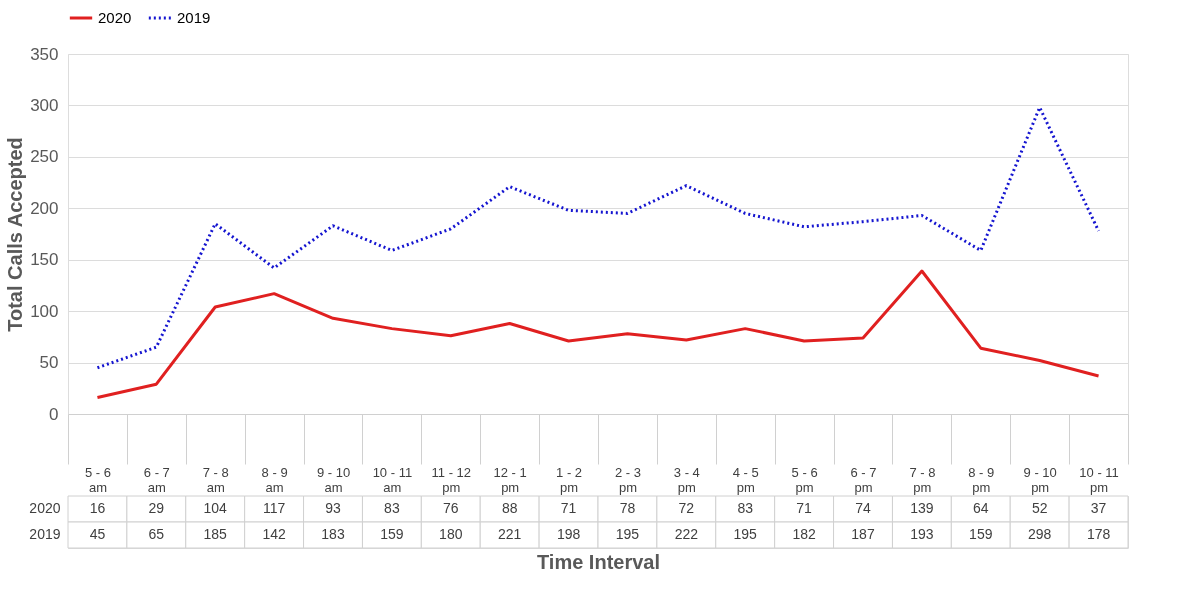 The image size is (1183, 590). I want to click on data-label: 16, so click(97, 508).